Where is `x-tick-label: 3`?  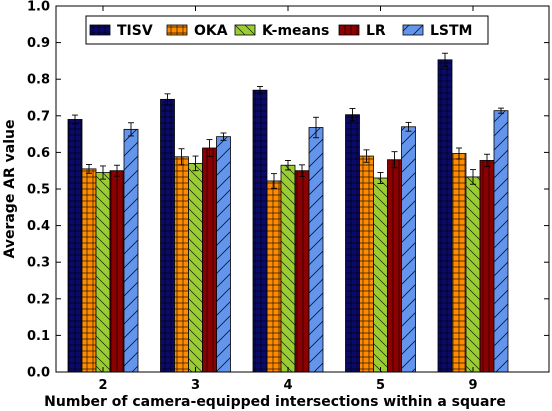
x-tick-label: 3 is located at coordinates (195, 385).